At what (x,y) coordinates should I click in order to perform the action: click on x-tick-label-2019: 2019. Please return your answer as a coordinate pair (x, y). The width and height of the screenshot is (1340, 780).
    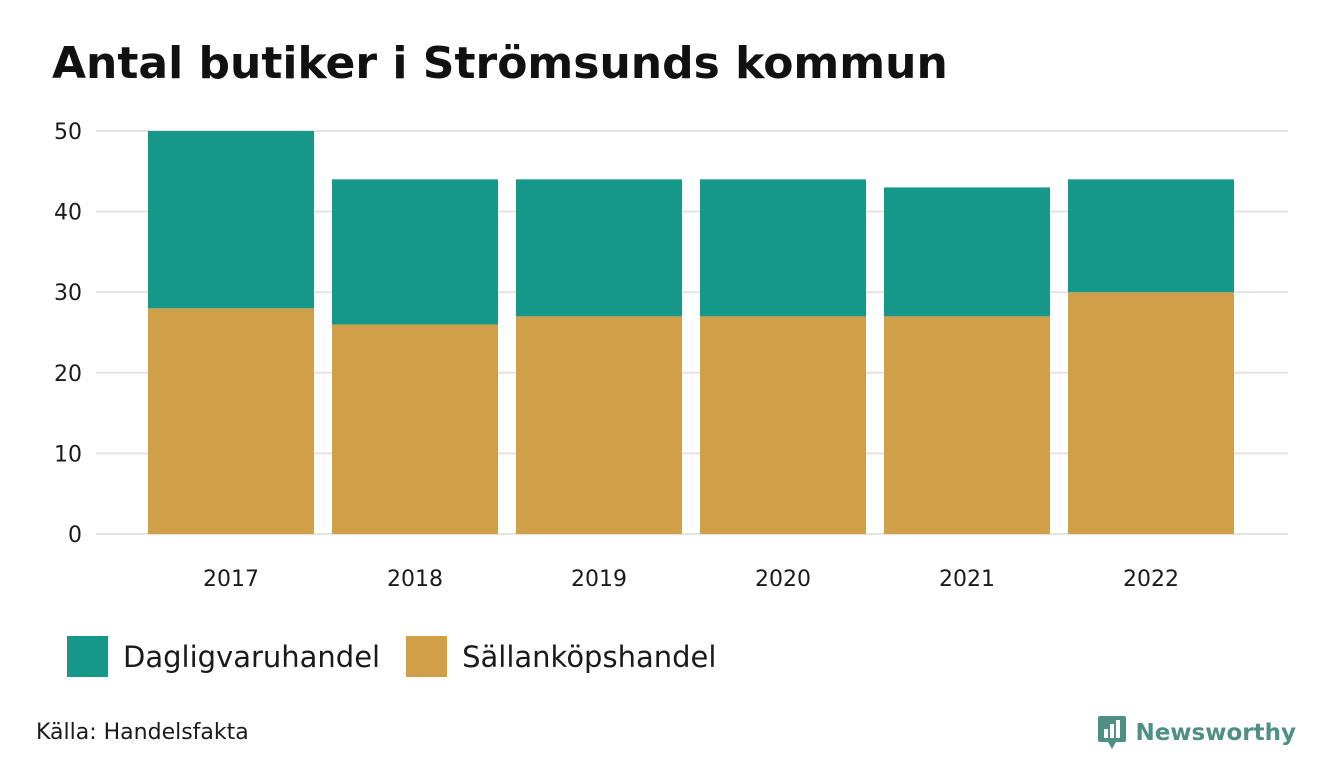
    Looking at the image, I should click on (599, 579).